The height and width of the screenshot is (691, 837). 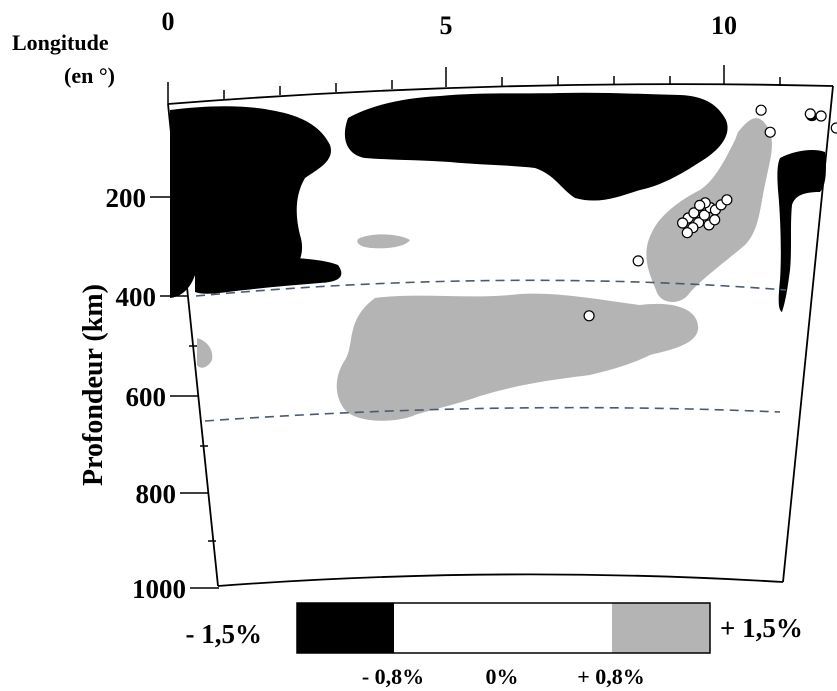 I want to click on x-axis-label-line1: Longitude, so click(x=60, y=42).